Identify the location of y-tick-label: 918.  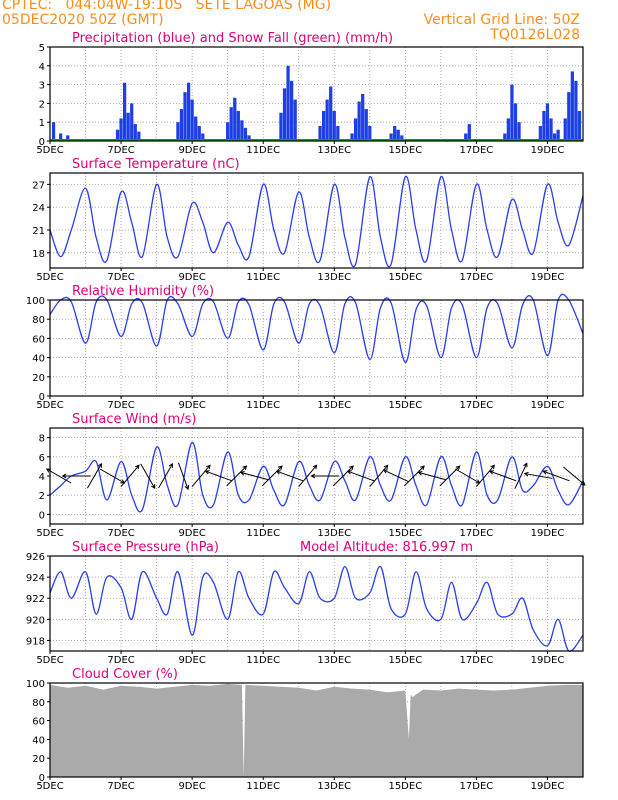
(35, 641).